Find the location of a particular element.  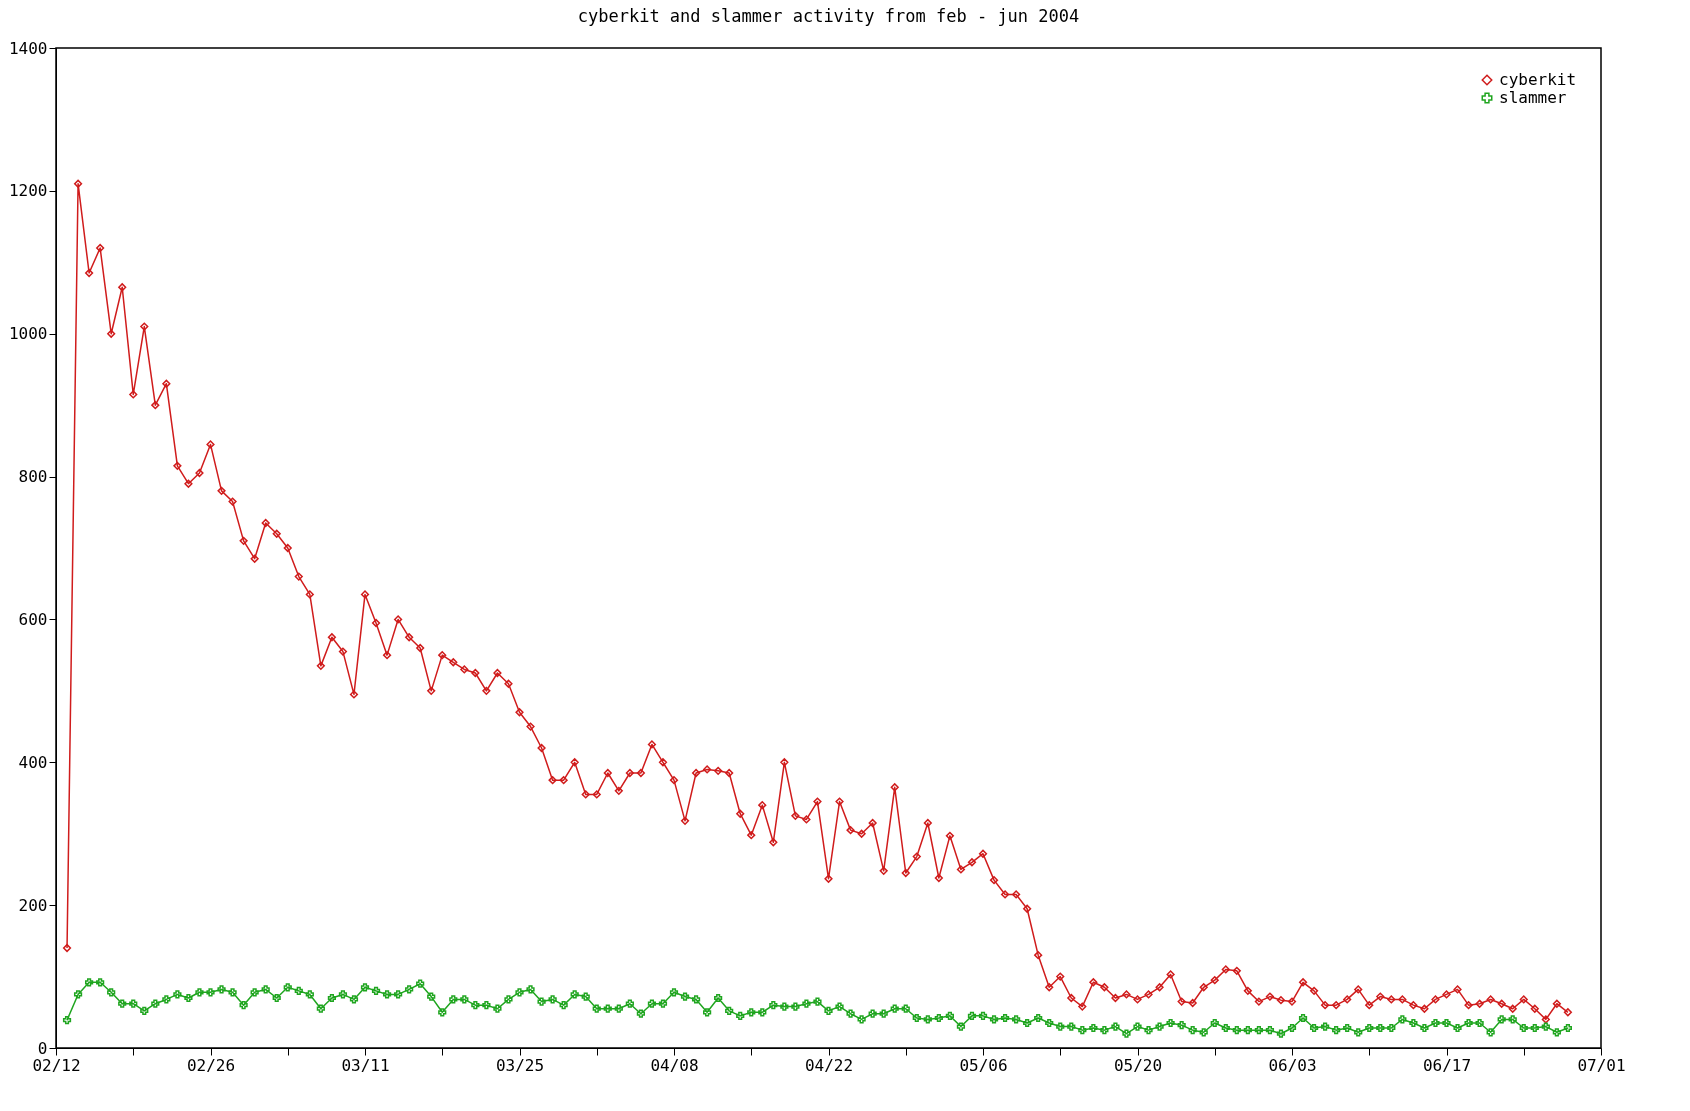

y-tick-label: 600 is located at coordinates (33, 619).